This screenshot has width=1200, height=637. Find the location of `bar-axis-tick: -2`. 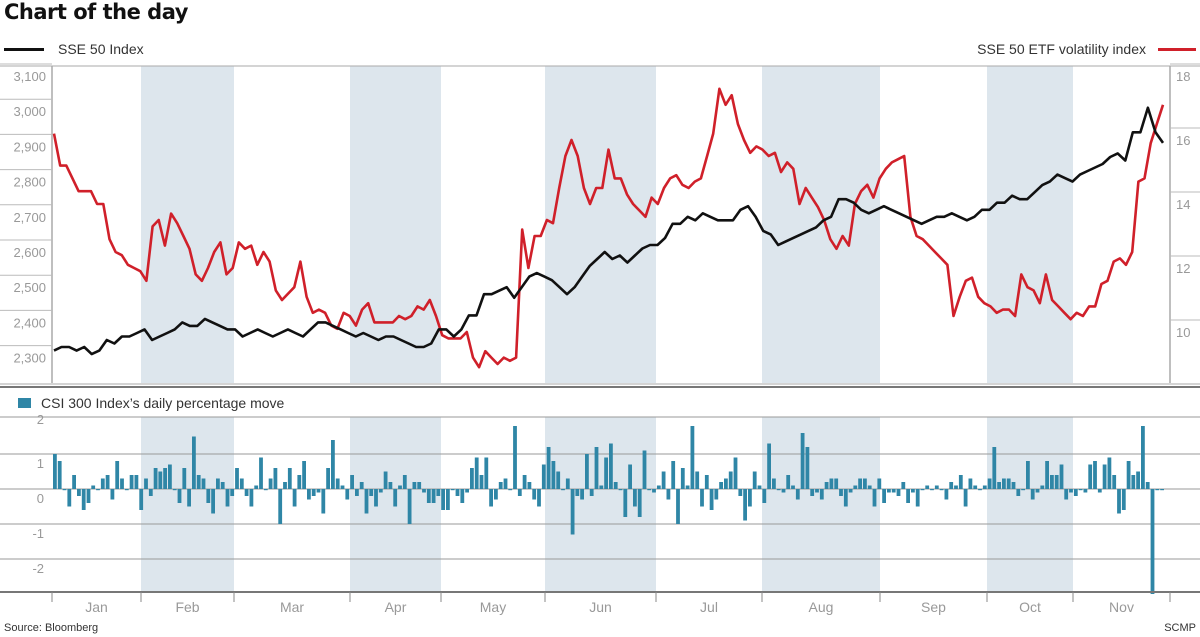

bar-axis-tick: -2 is located at coordinates (38, 568).